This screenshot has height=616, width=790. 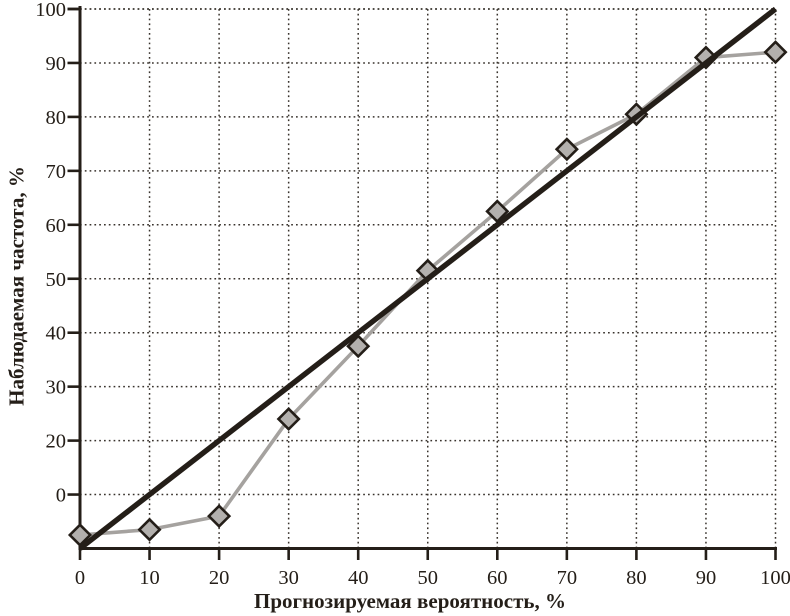 What do you see at coordinates (149, 578) in the screenshot?
I see `x-tick-label: 10` at bounding box center [149, 578].